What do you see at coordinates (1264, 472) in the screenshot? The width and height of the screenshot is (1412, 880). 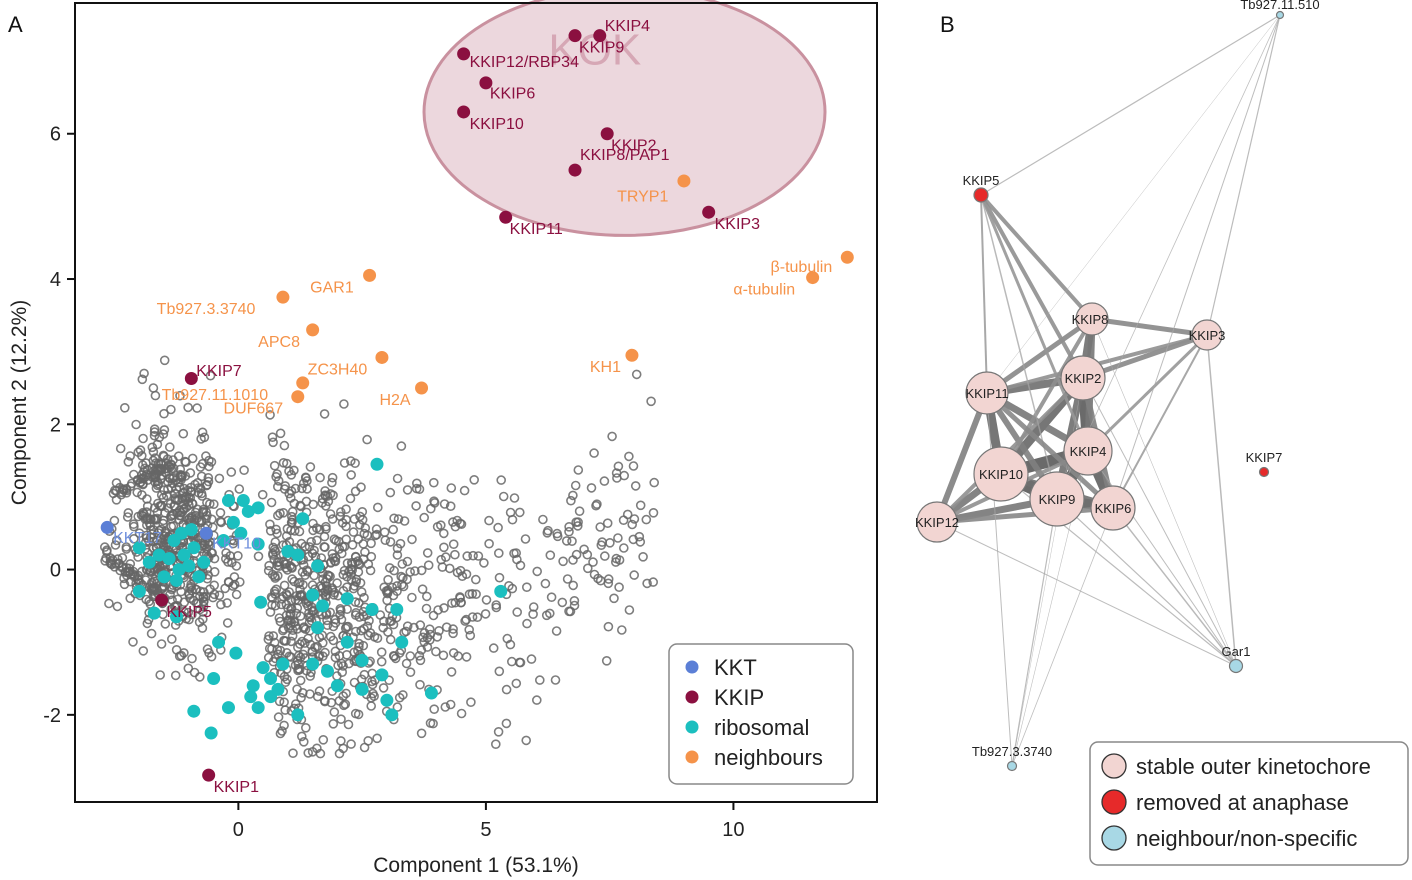 I see `network-node-kkip7` at bounding box center [1264, 472].